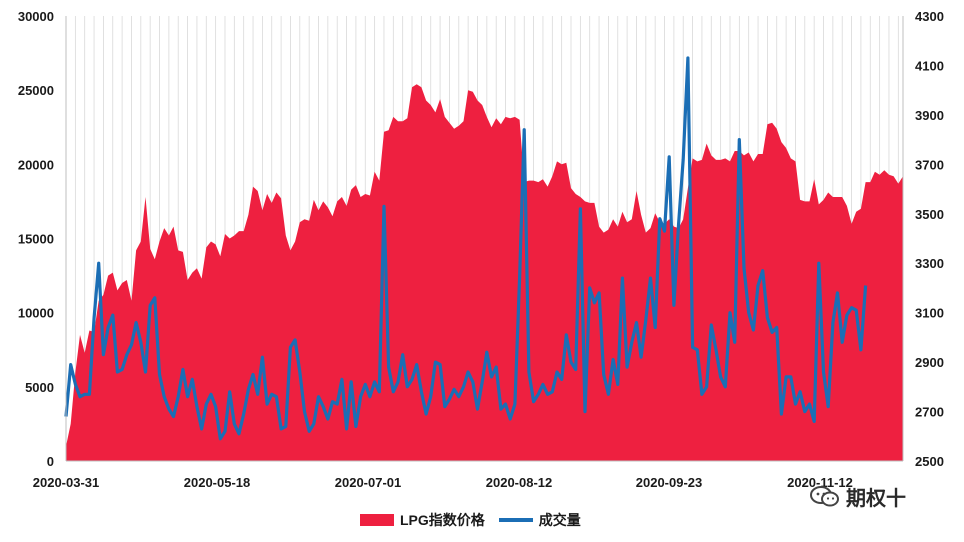  What do you see at coordinates (929, 115) in the screenshot?
I see `right-y-tick-label: 3900` at bounding box center [929, 115].